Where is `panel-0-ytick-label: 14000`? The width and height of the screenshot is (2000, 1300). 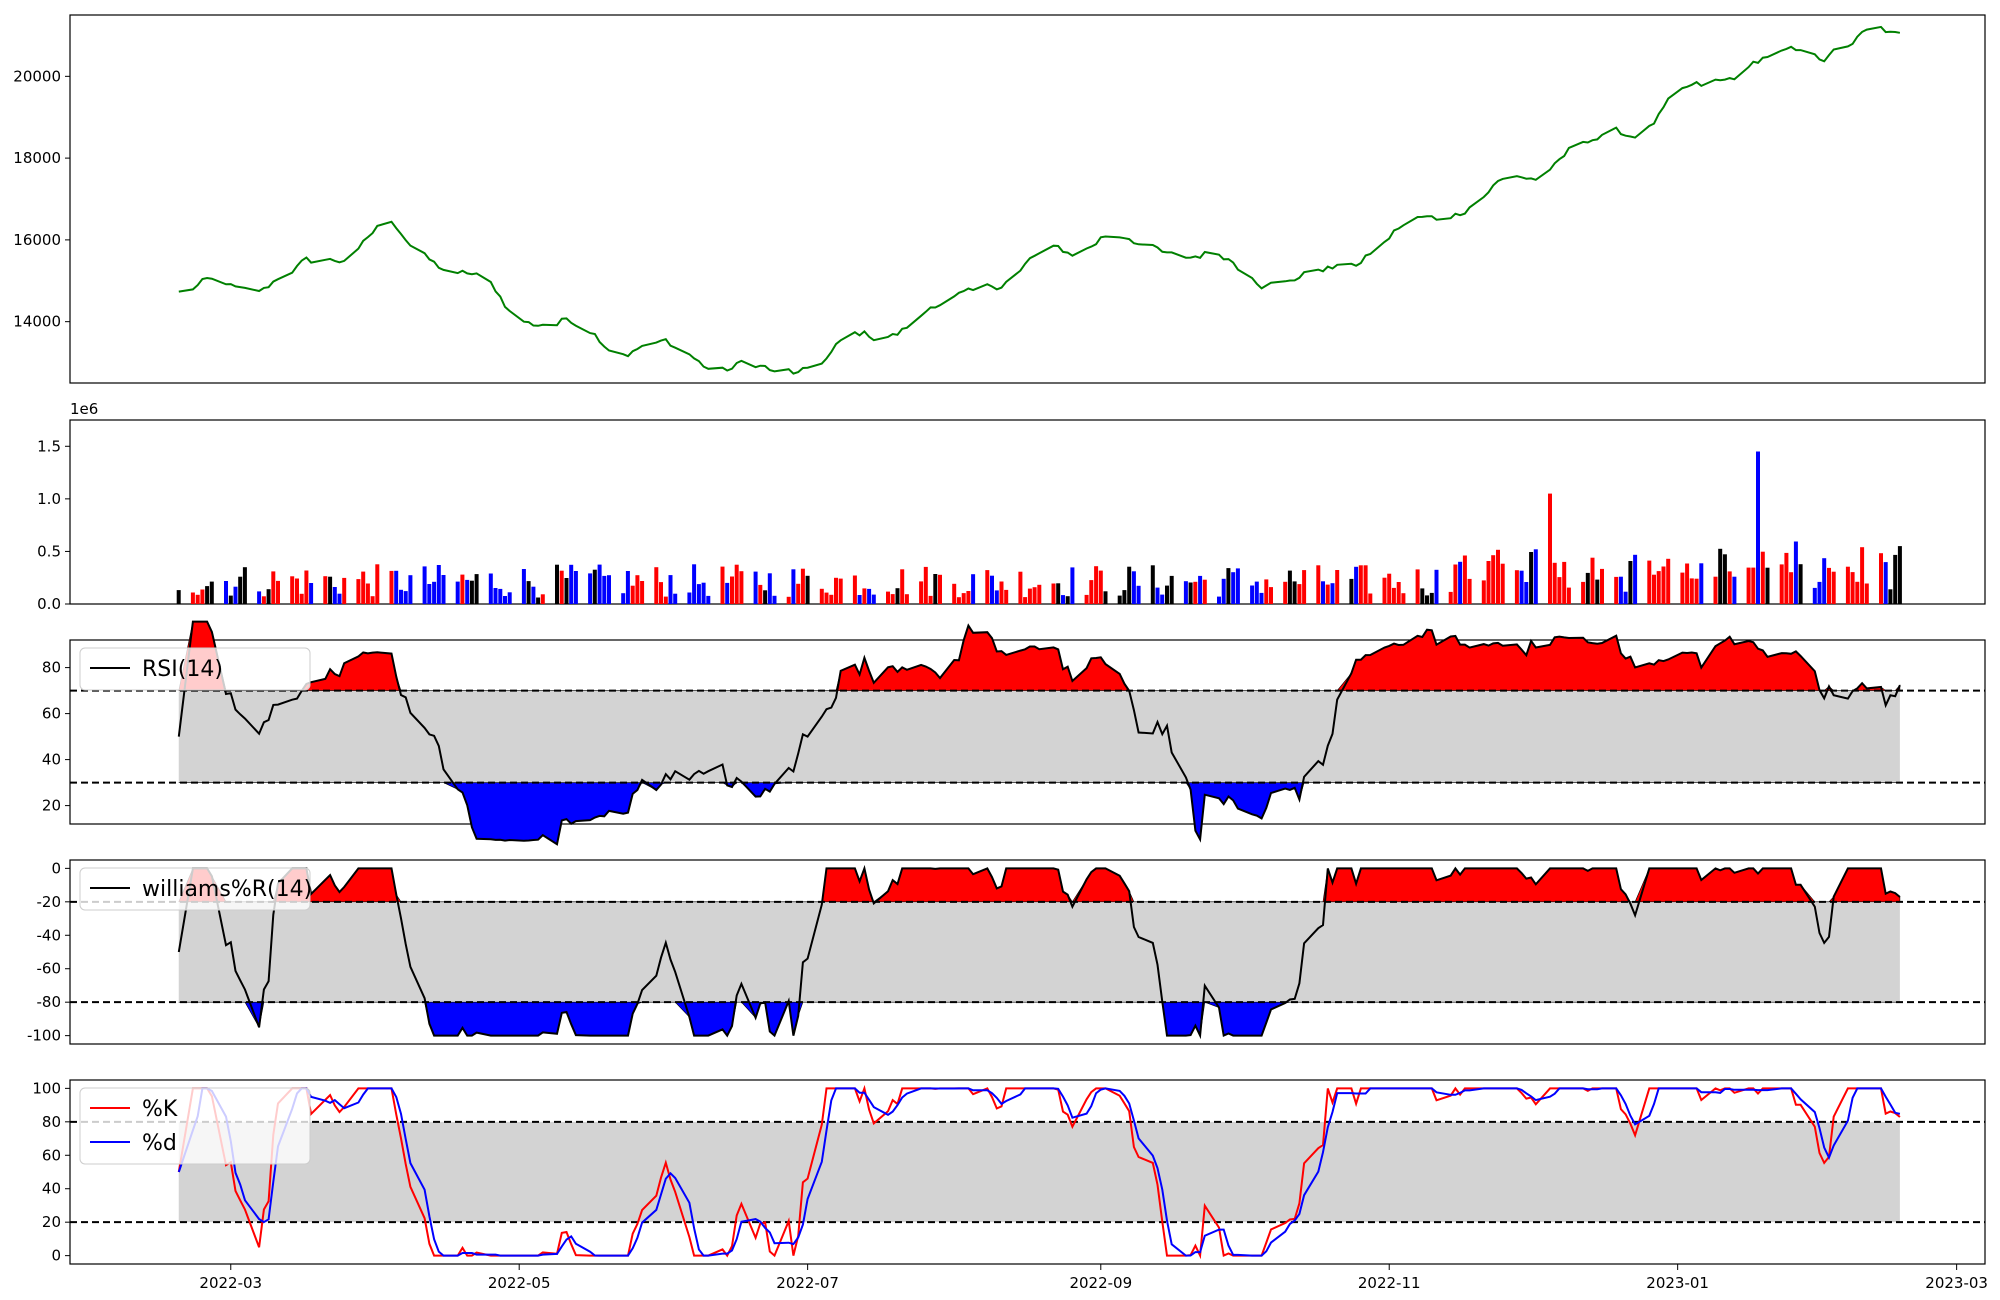
panel-0-ytick-label: 14000 is located at coordinates (37, 322).